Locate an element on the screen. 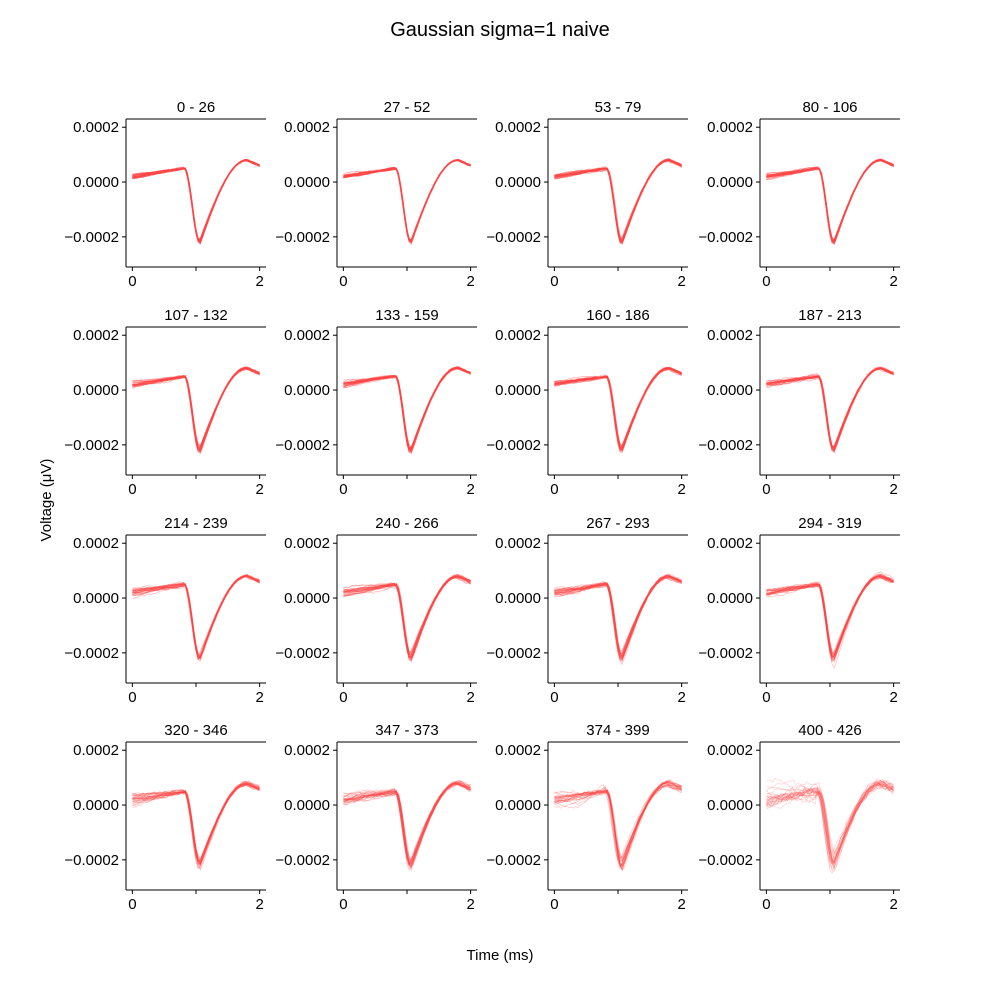 The width and height of the screenshot is (1000, 1000). figure-title: Gaussian sigma=1 naive is located at coordinates (500, 30).